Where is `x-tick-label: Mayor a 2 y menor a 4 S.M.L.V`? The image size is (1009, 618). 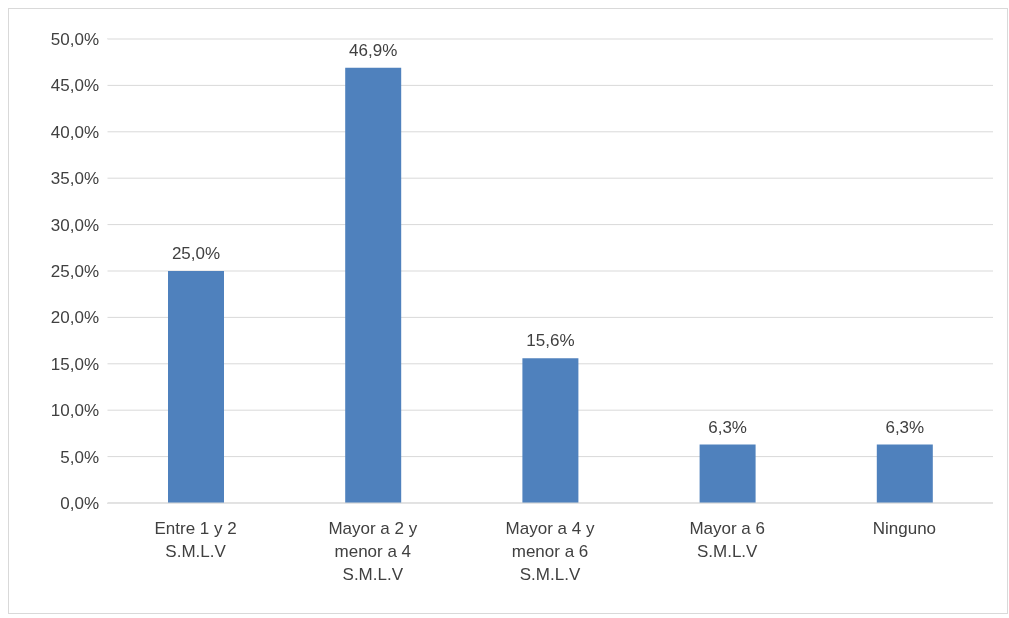
x-tick-label: Mayor a 2 y menor a 4 S.M.L.V is located at coordinates (373, 552).